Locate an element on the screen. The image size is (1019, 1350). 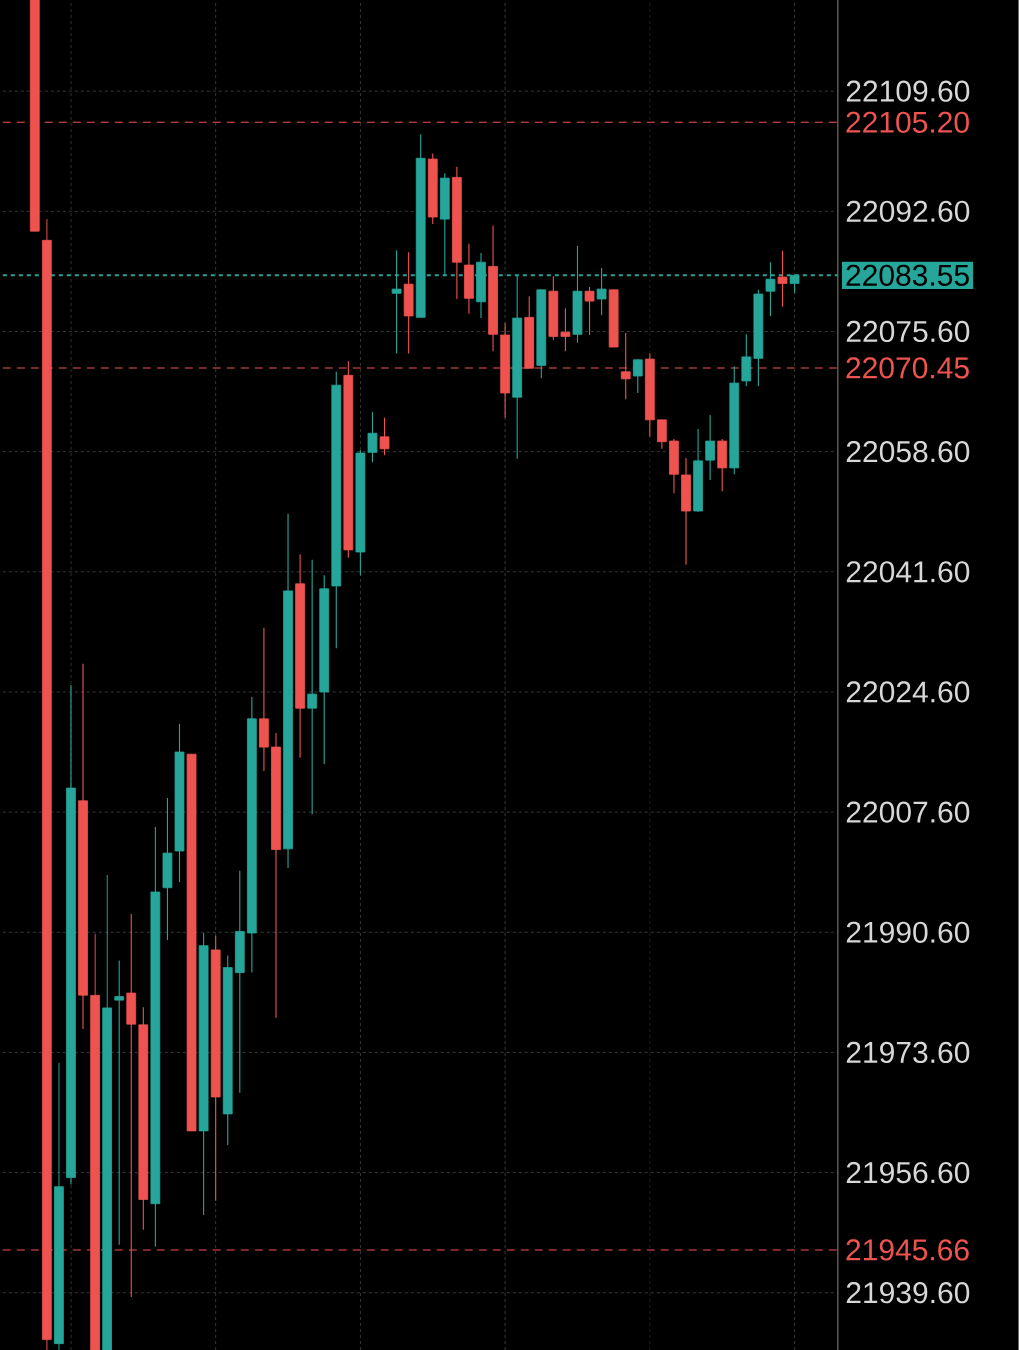
ref-line-label: 21945.66 is located at coordinates (907, 1250).